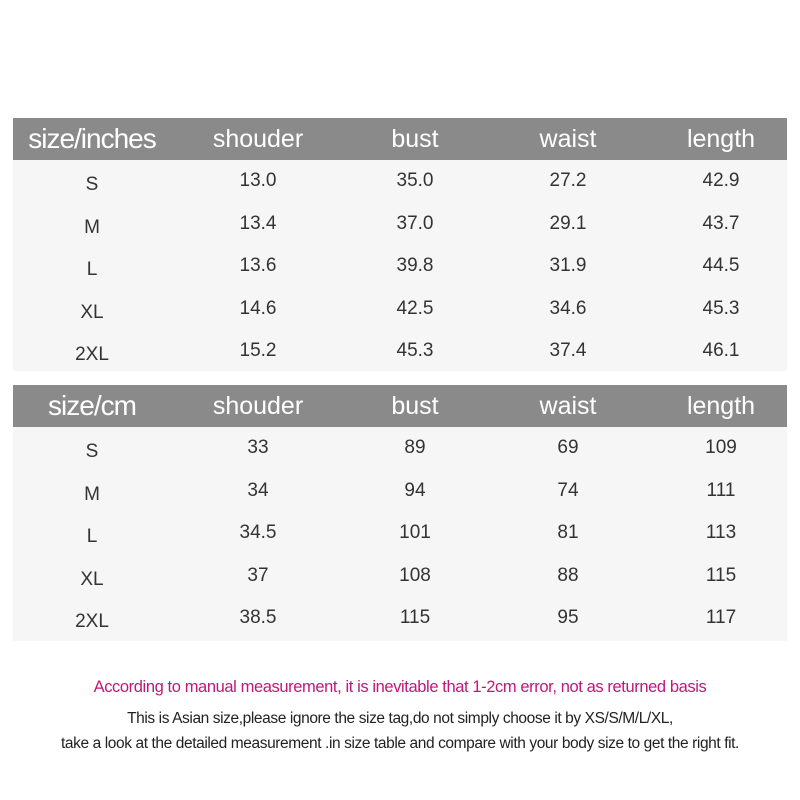 The image size is (800, 800). What do you see at coordinates (568, 181) in the screenshot?
I see `measurement-cell: 27.2` at bounding box center [568, 181].